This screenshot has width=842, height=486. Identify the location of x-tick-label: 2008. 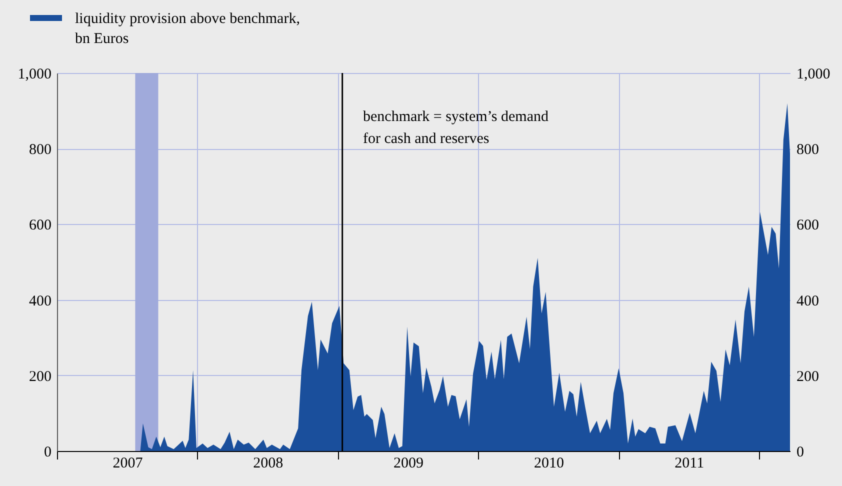
(268, 464).